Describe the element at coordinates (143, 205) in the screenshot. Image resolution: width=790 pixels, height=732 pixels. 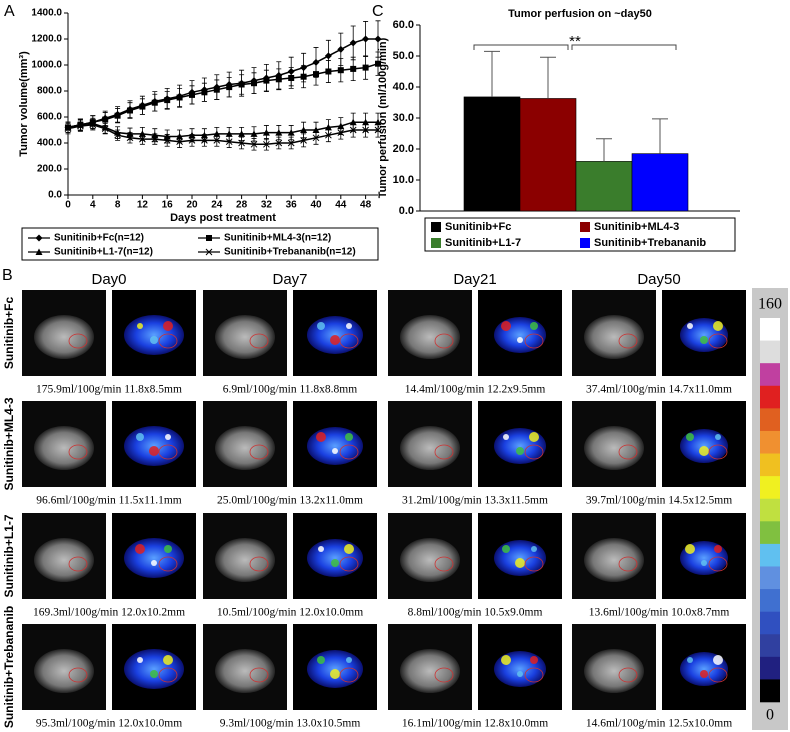
I see `x-tick-label: 12` at that location.